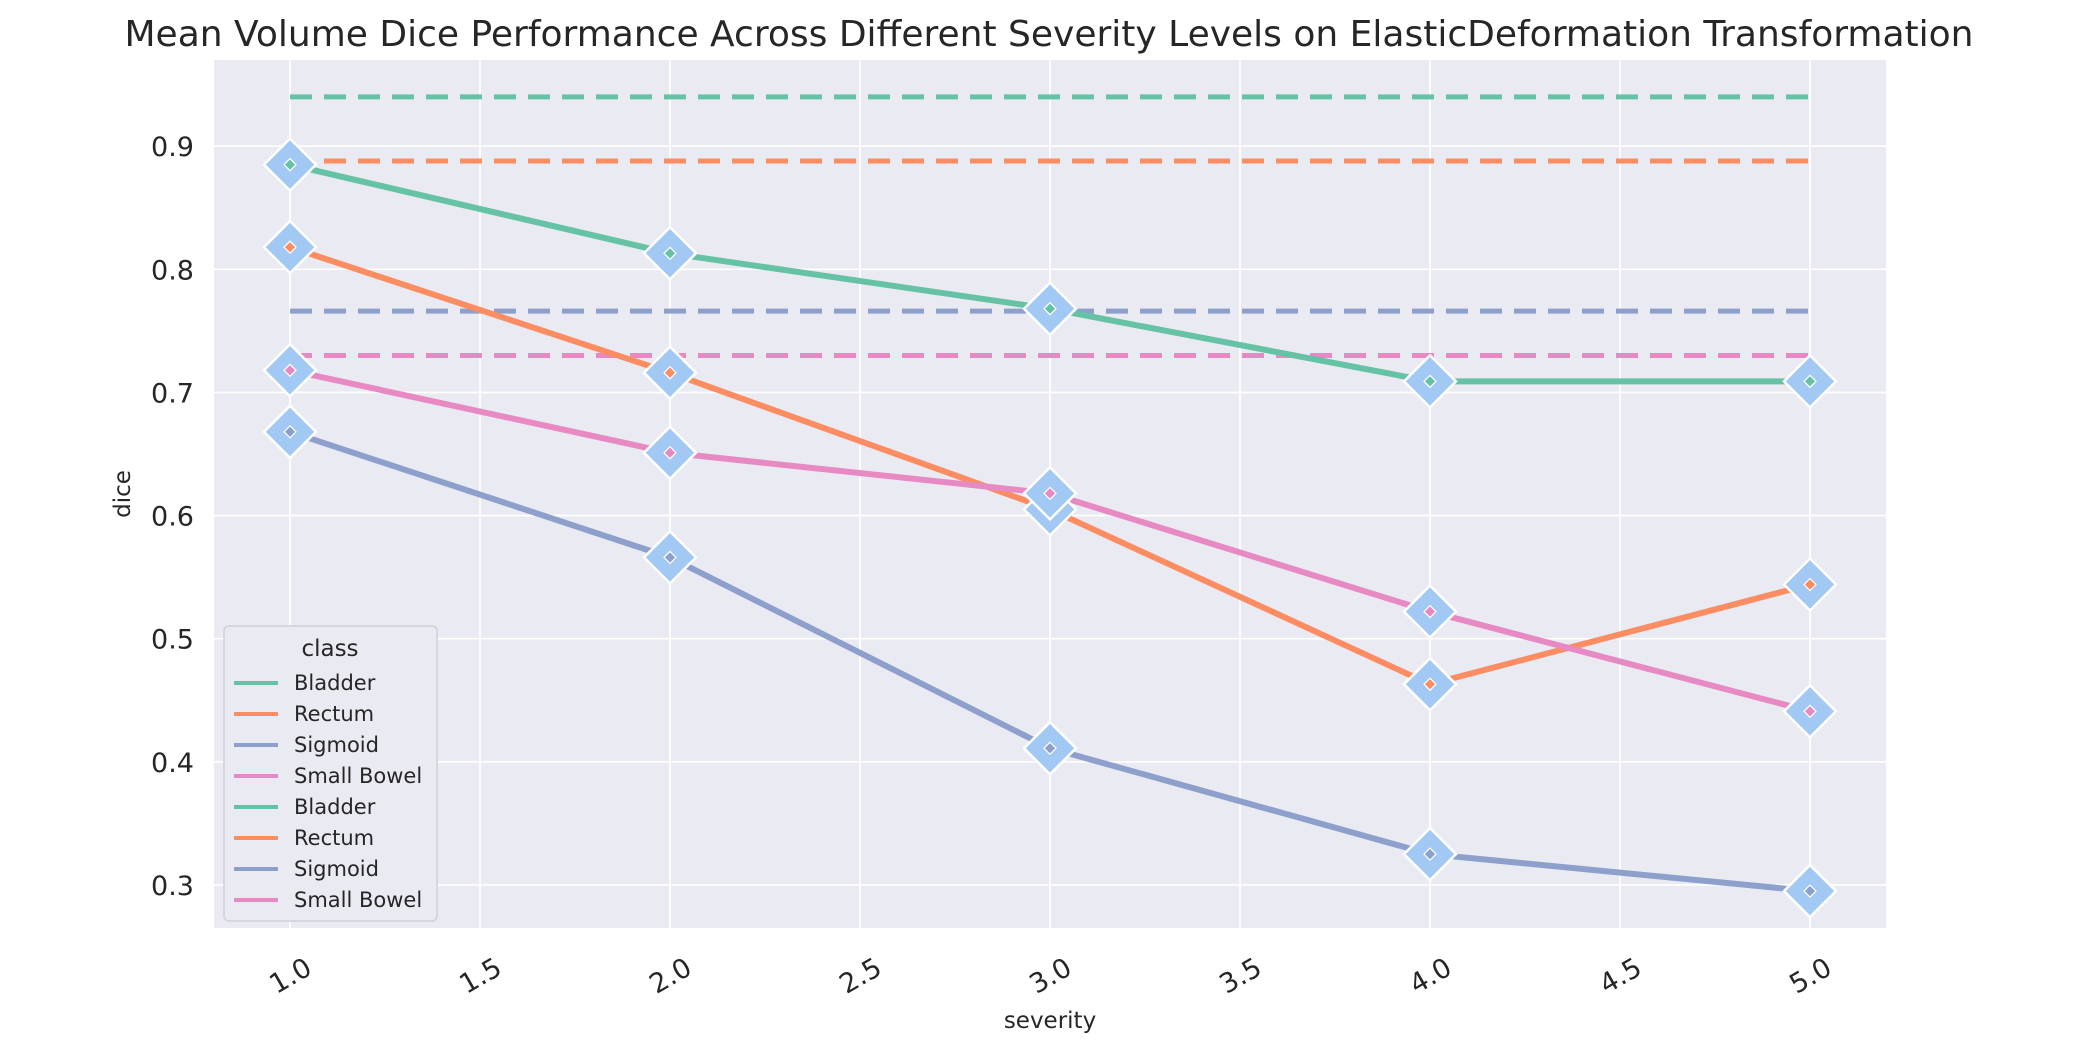 This screenshot has height=1058, width=2098. Describe the element at coordinates (1240, 976) in the screenshot. I see `x-tick-label: 3.5` at that location.